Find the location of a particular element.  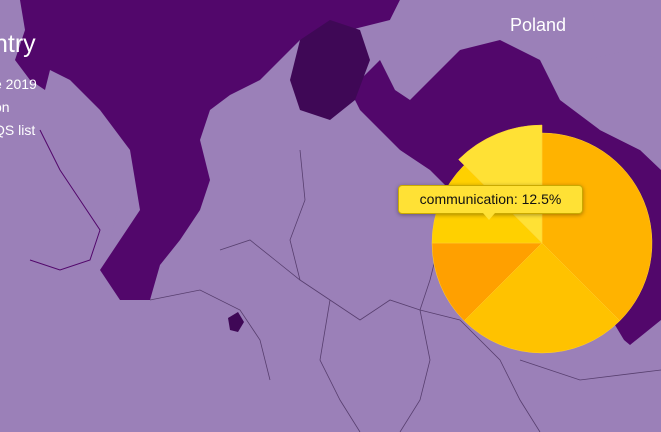

tooltip: communication: 12.5% is located at coordinates (490, 202).